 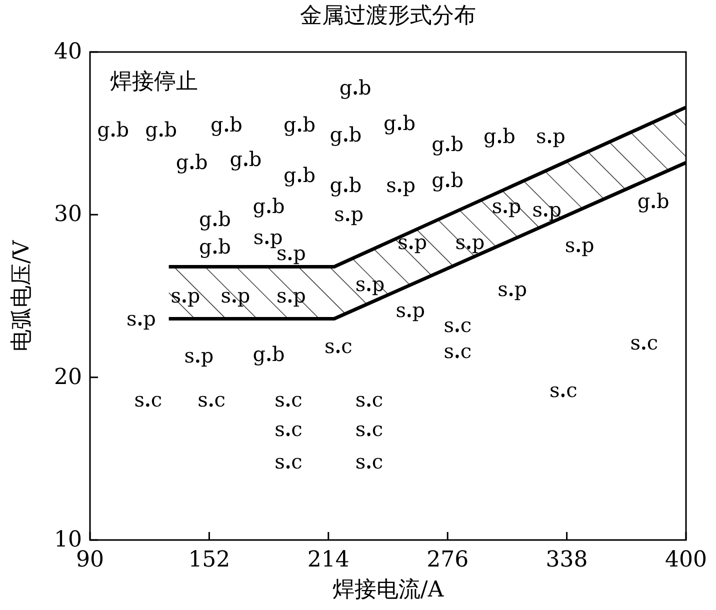 I want to click on y-tick-label: 20, so click(x=68, y=377).